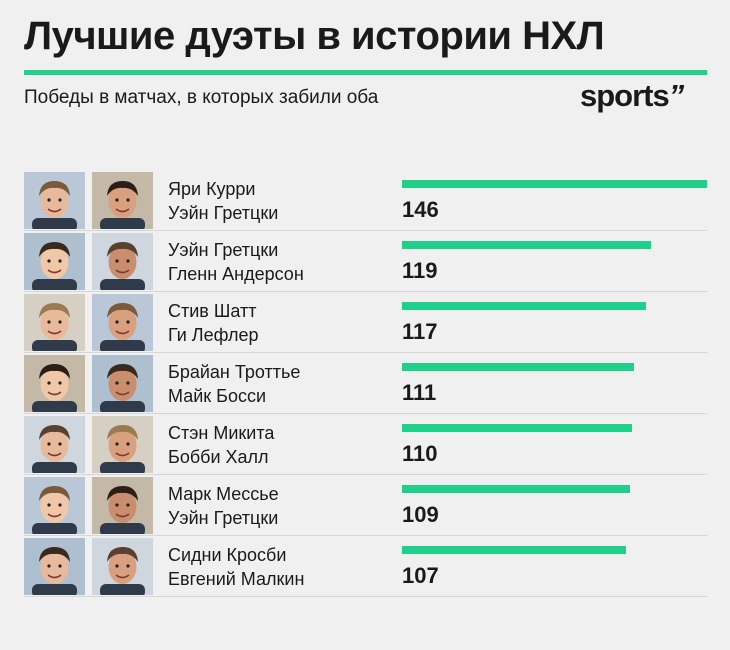 The image size is (730, 650). I want to click on logo-text: sports, so click(625, 95).